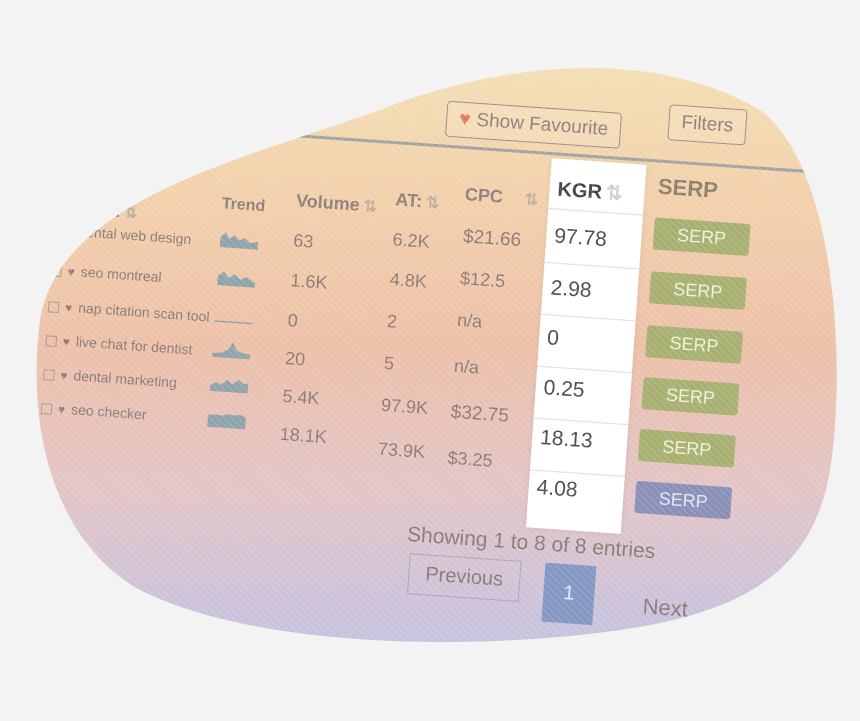  What do you see at coordinates (109, 412) in the screenshot?
I see `keyword-text: seo checker` at bounding box center [109, 412].